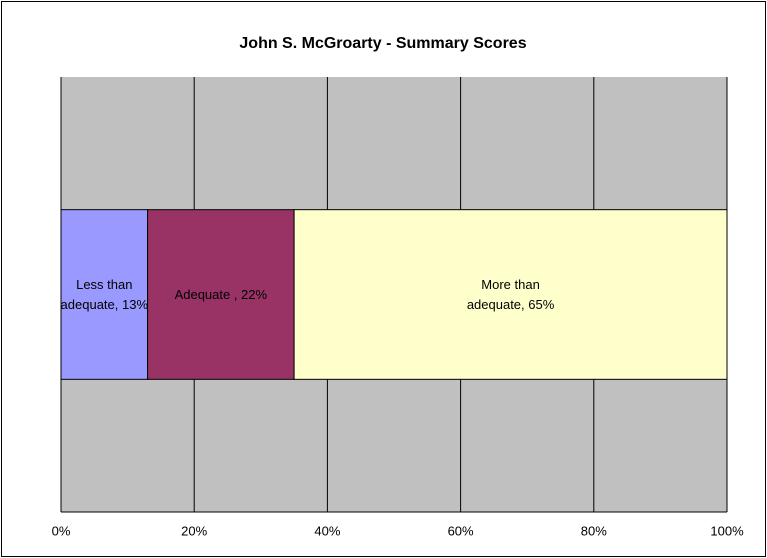  Describe the element at coordinates (594, 530) in the screenshot. I see `x-tick-label: 80%` at that location.